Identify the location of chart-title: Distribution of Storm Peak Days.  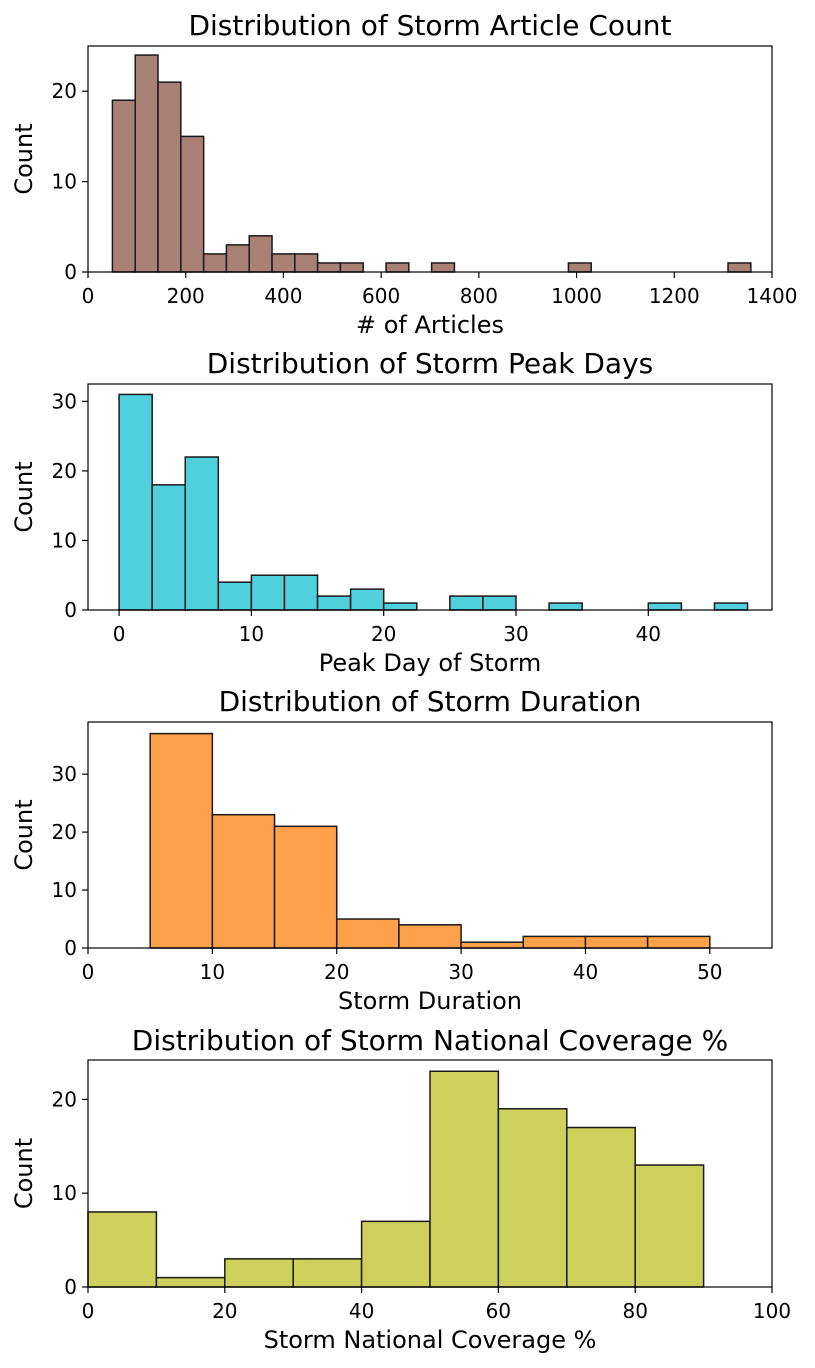
(430, 363).